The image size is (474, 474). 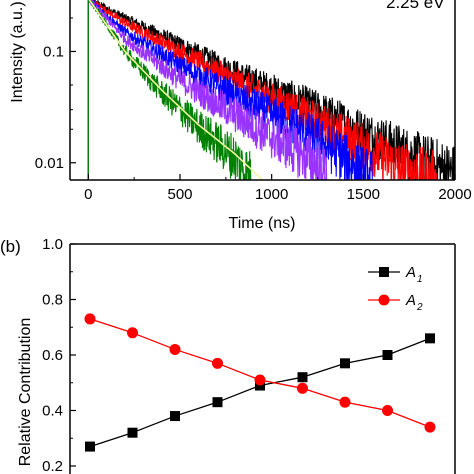 I want to click on panel-b-y-tick-label: 1.0, so click(x=52, y=244).